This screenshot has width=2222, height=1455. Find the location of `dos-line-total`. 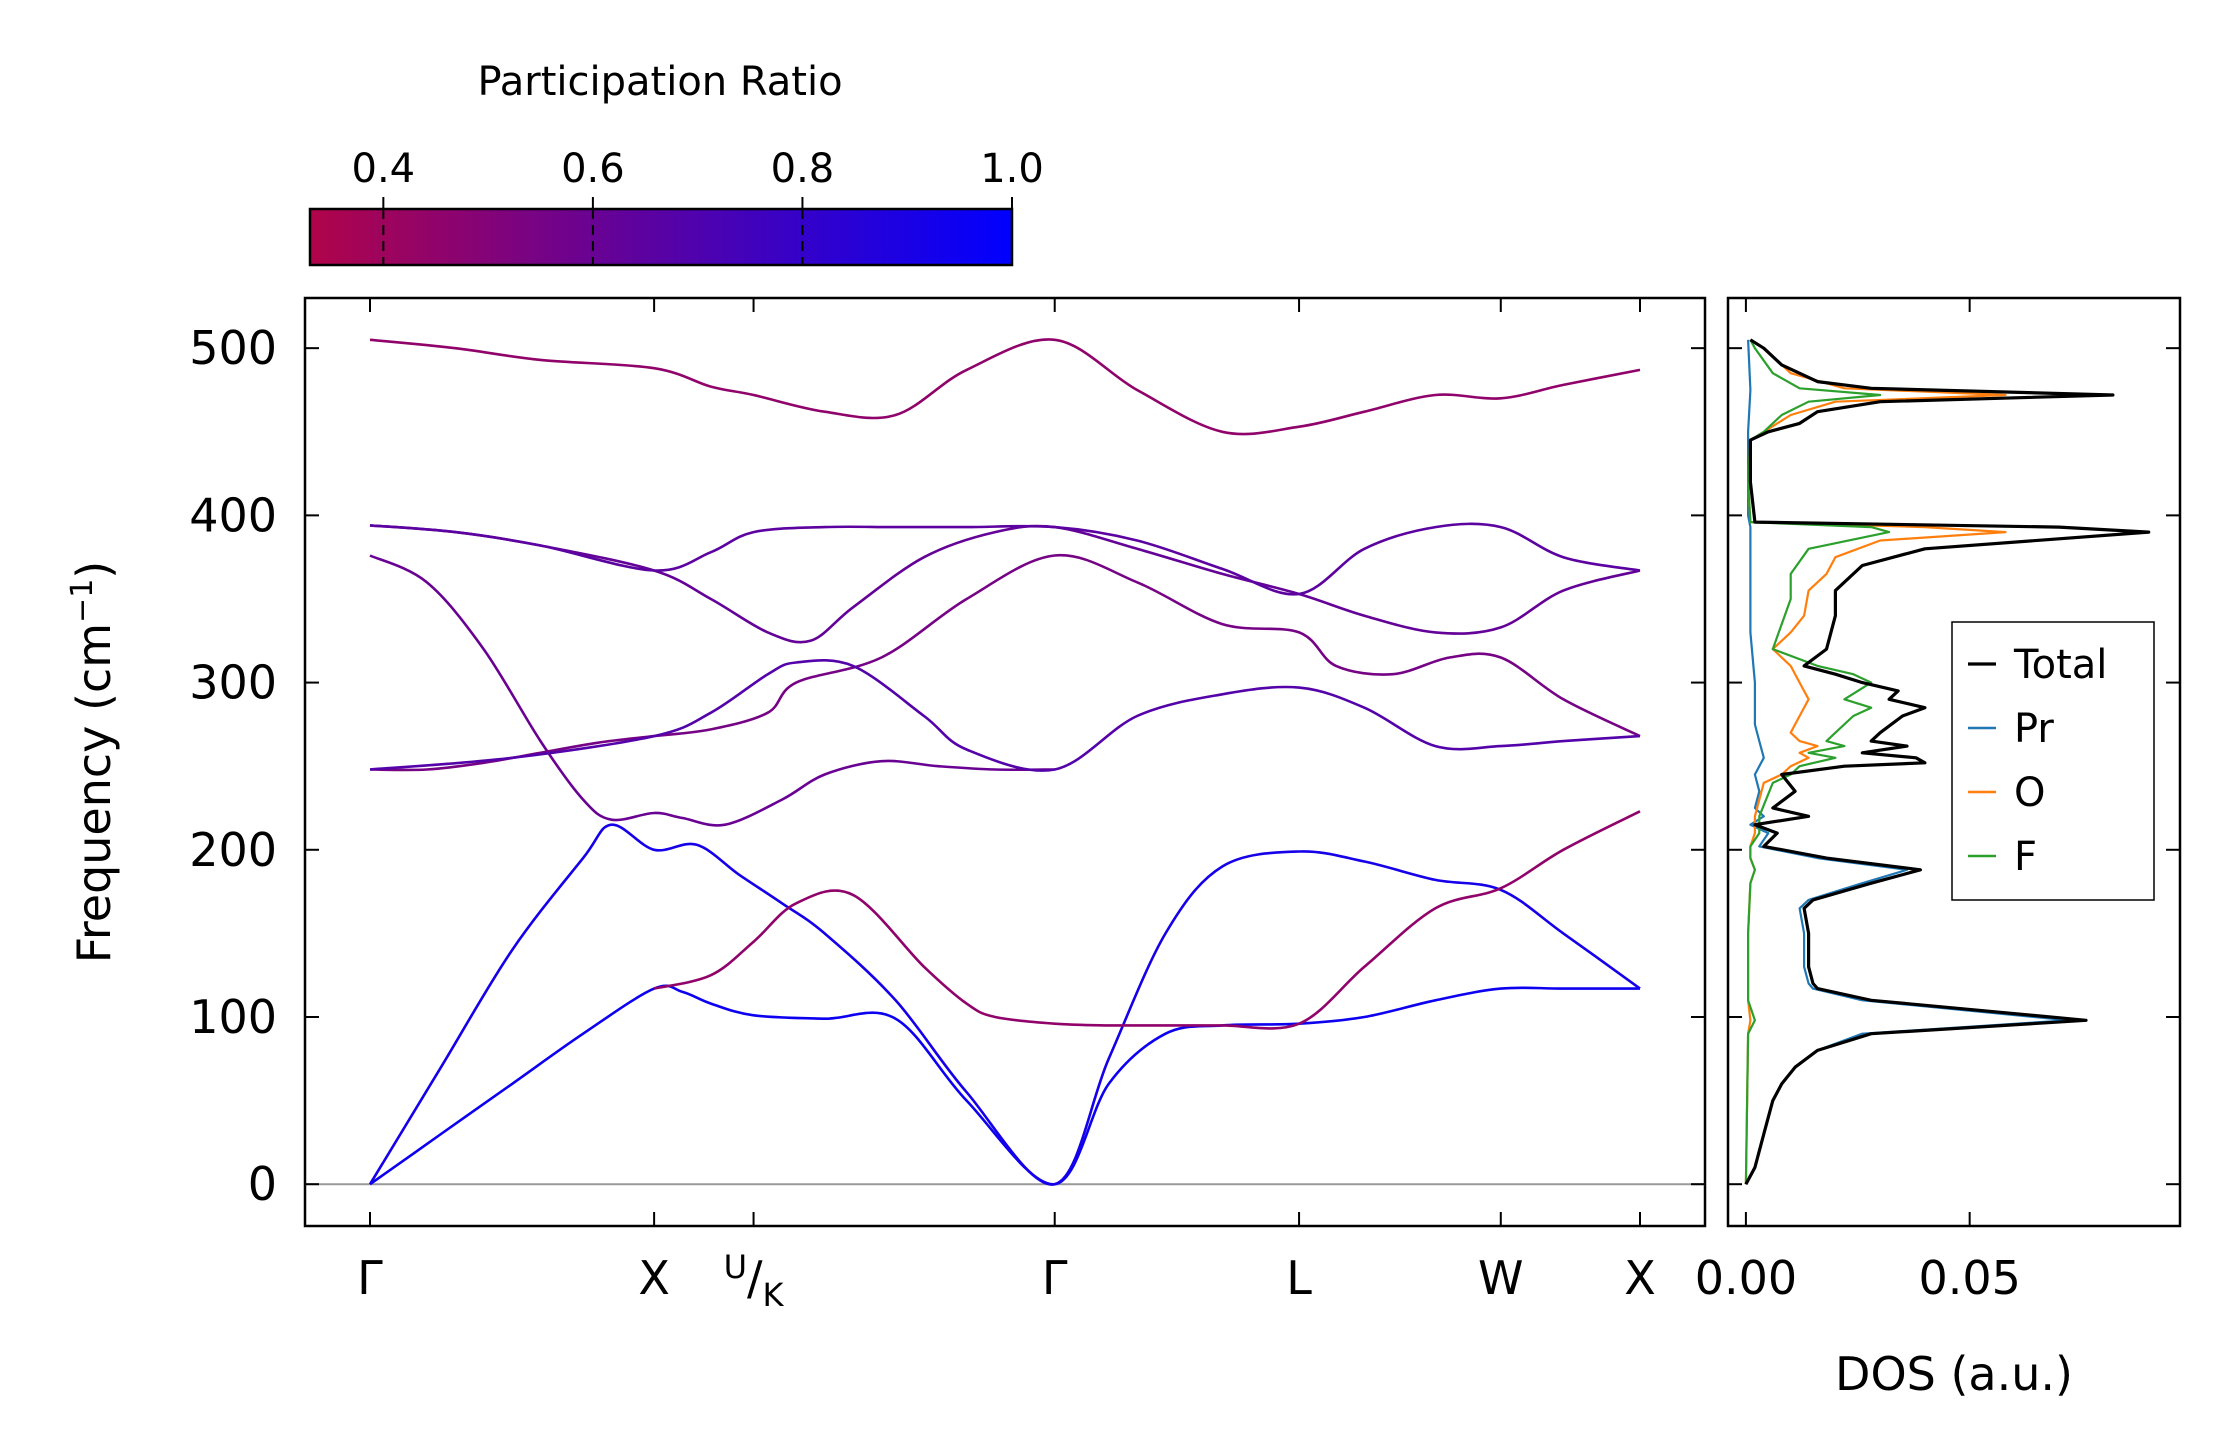

dos-line-total is located at coordinates (1947, 761).